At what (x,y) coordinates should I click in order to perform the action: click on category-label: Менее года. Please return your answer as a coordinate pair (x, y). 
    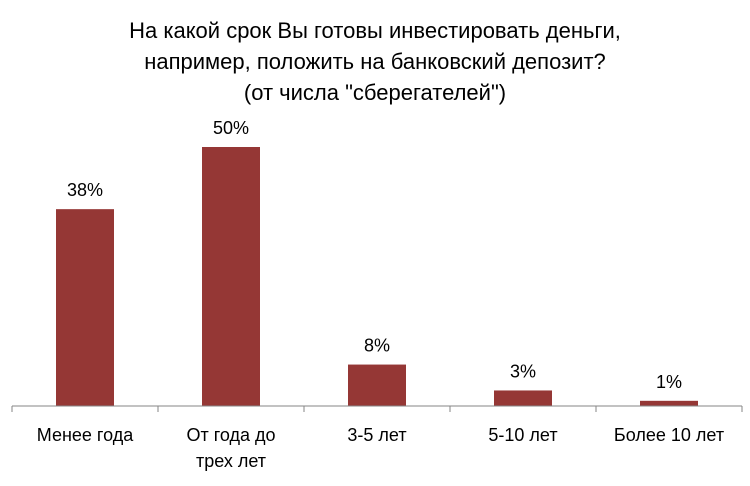
    Looking at the image, I should click on (85, 435).